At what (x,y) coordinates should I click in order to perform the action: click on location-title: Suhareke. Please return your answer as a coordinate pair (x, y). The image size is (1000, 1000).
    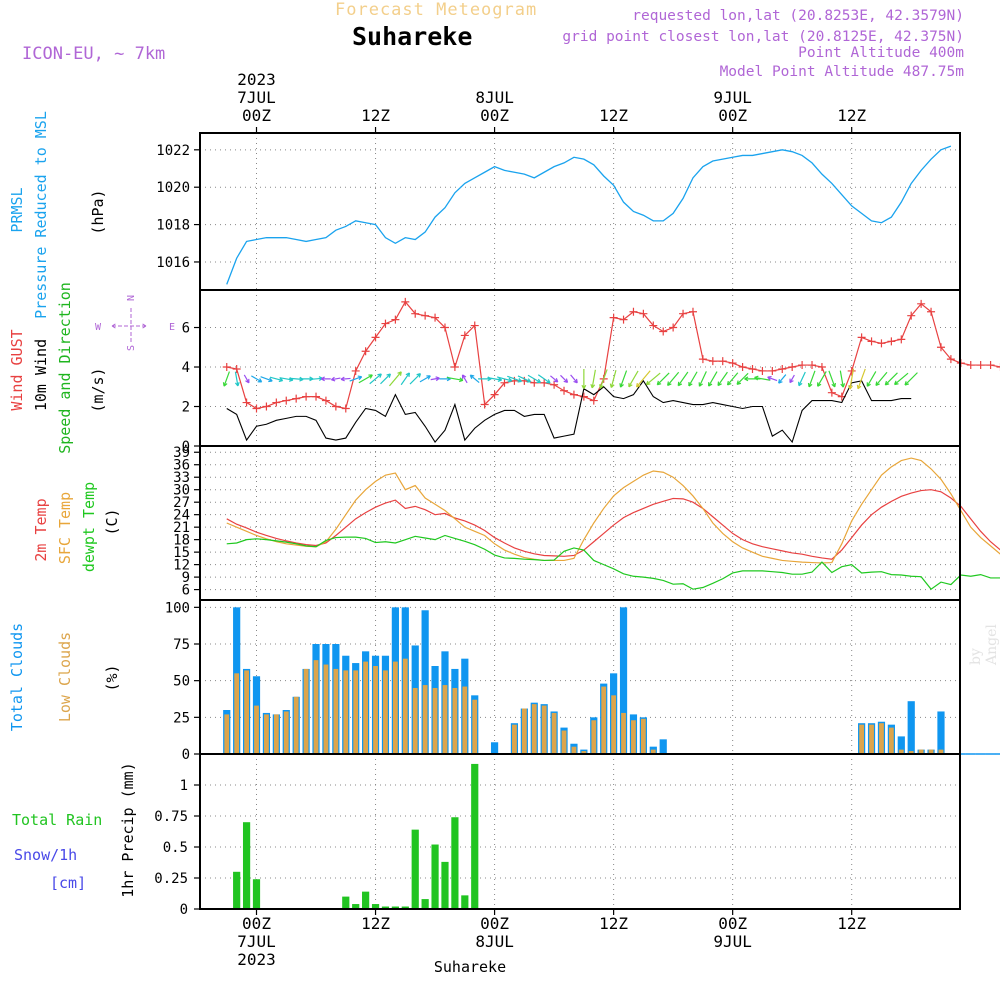
    Looking at the image, I should click on (412, 36).